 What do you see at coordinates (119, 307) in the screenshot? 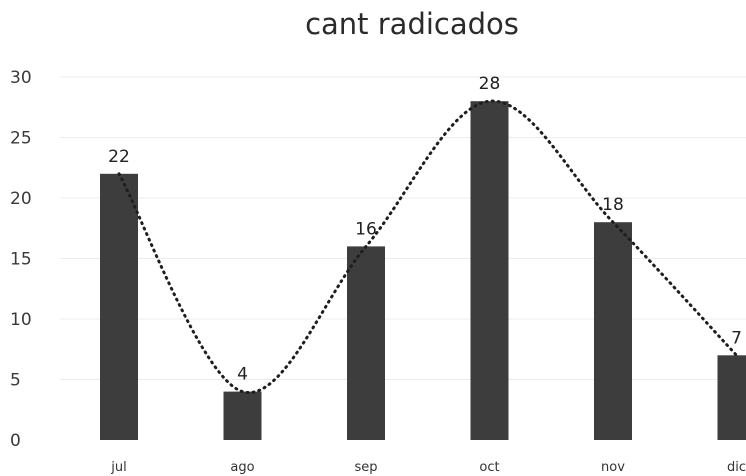
I see `bar-jul` at bounding box center [119, 307].